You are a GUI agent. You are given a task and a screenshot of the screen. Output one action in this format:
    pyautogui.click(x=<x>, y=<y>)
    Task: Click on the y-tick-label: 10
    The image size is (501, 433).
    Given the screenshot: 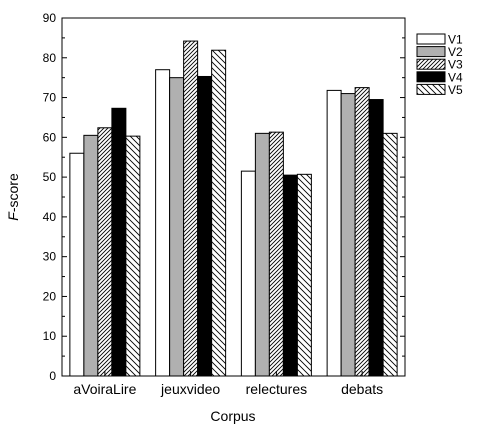 What is the action you would take?
    pyautogui.click(x=50, y=336)
    